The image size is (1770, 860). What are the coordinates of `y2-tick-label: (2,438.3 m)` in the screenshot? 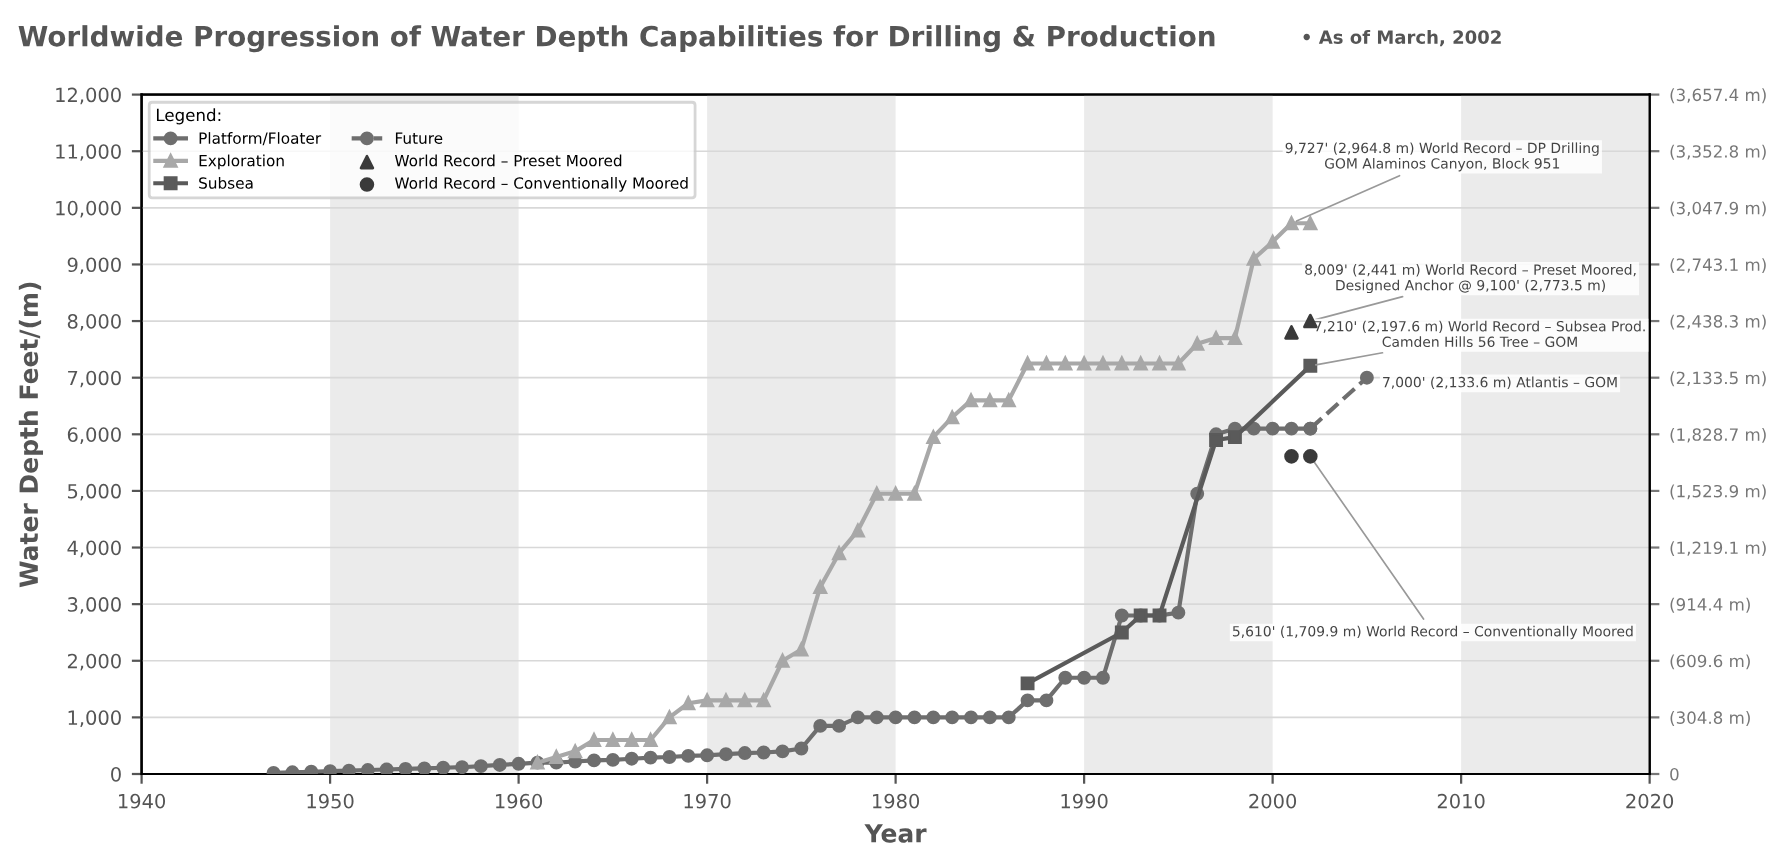 It's located at (1718, 322).